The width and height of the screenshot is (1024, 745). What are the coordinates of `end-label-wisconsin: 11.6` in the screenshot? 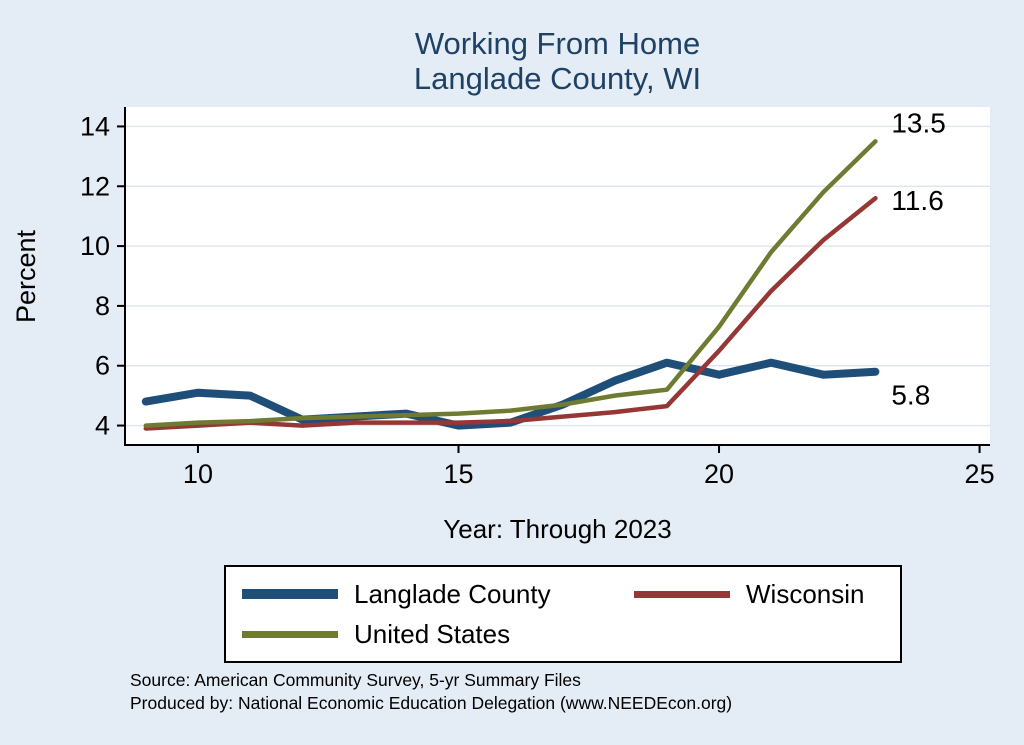 It's located at (917, 200).